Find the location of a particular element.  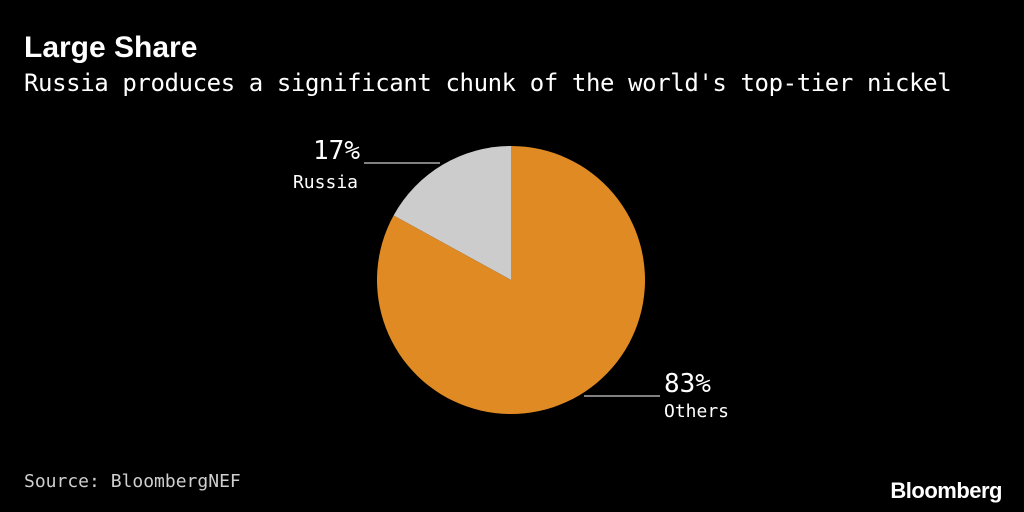

pie-slice-others is located at coordinates (510, 280).